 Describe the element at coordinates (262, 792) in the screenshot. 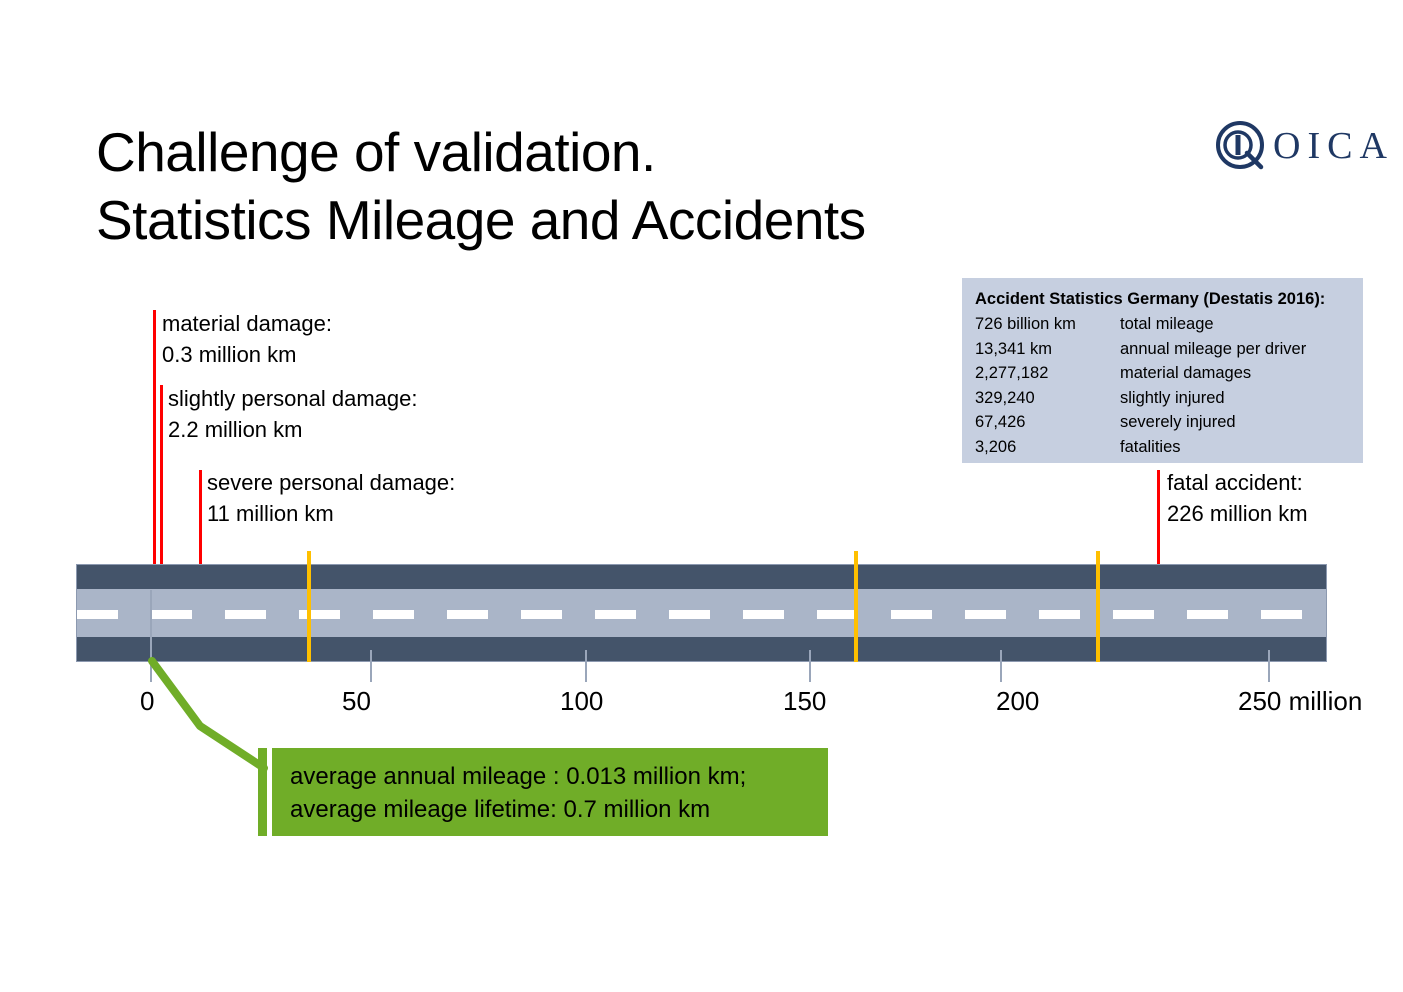

I see `green-accent-bar` at that location.